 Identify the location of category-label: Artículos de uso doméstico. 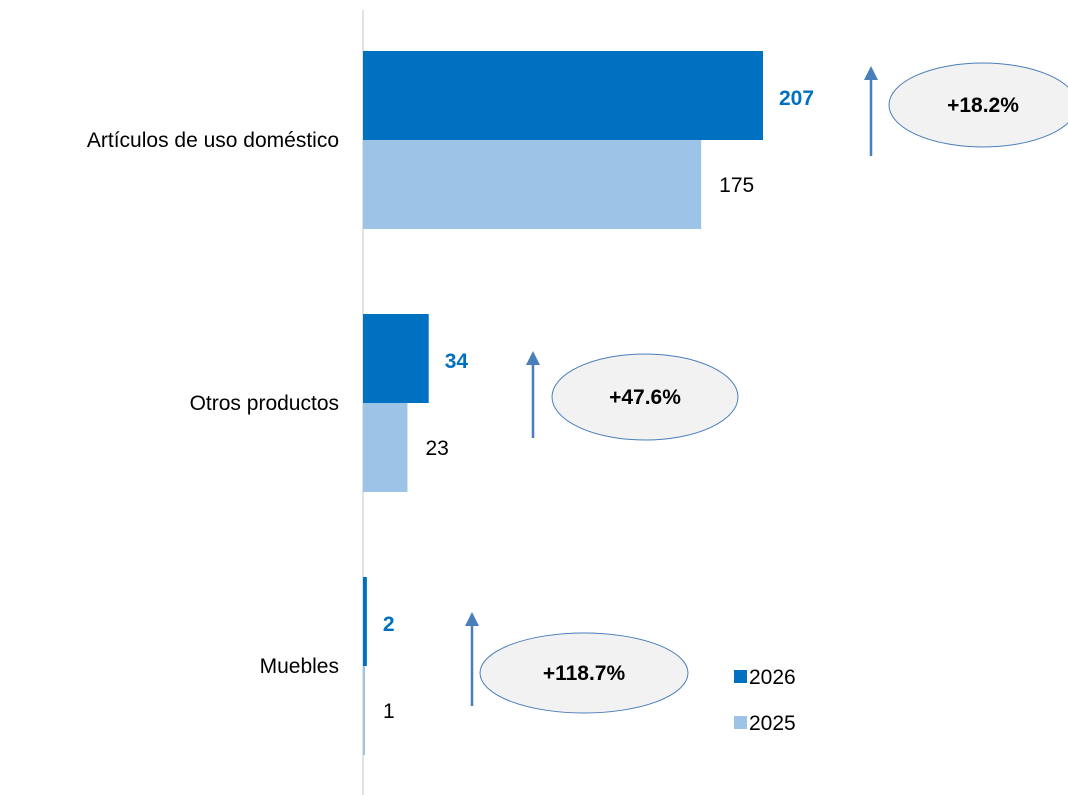
(213, 140).